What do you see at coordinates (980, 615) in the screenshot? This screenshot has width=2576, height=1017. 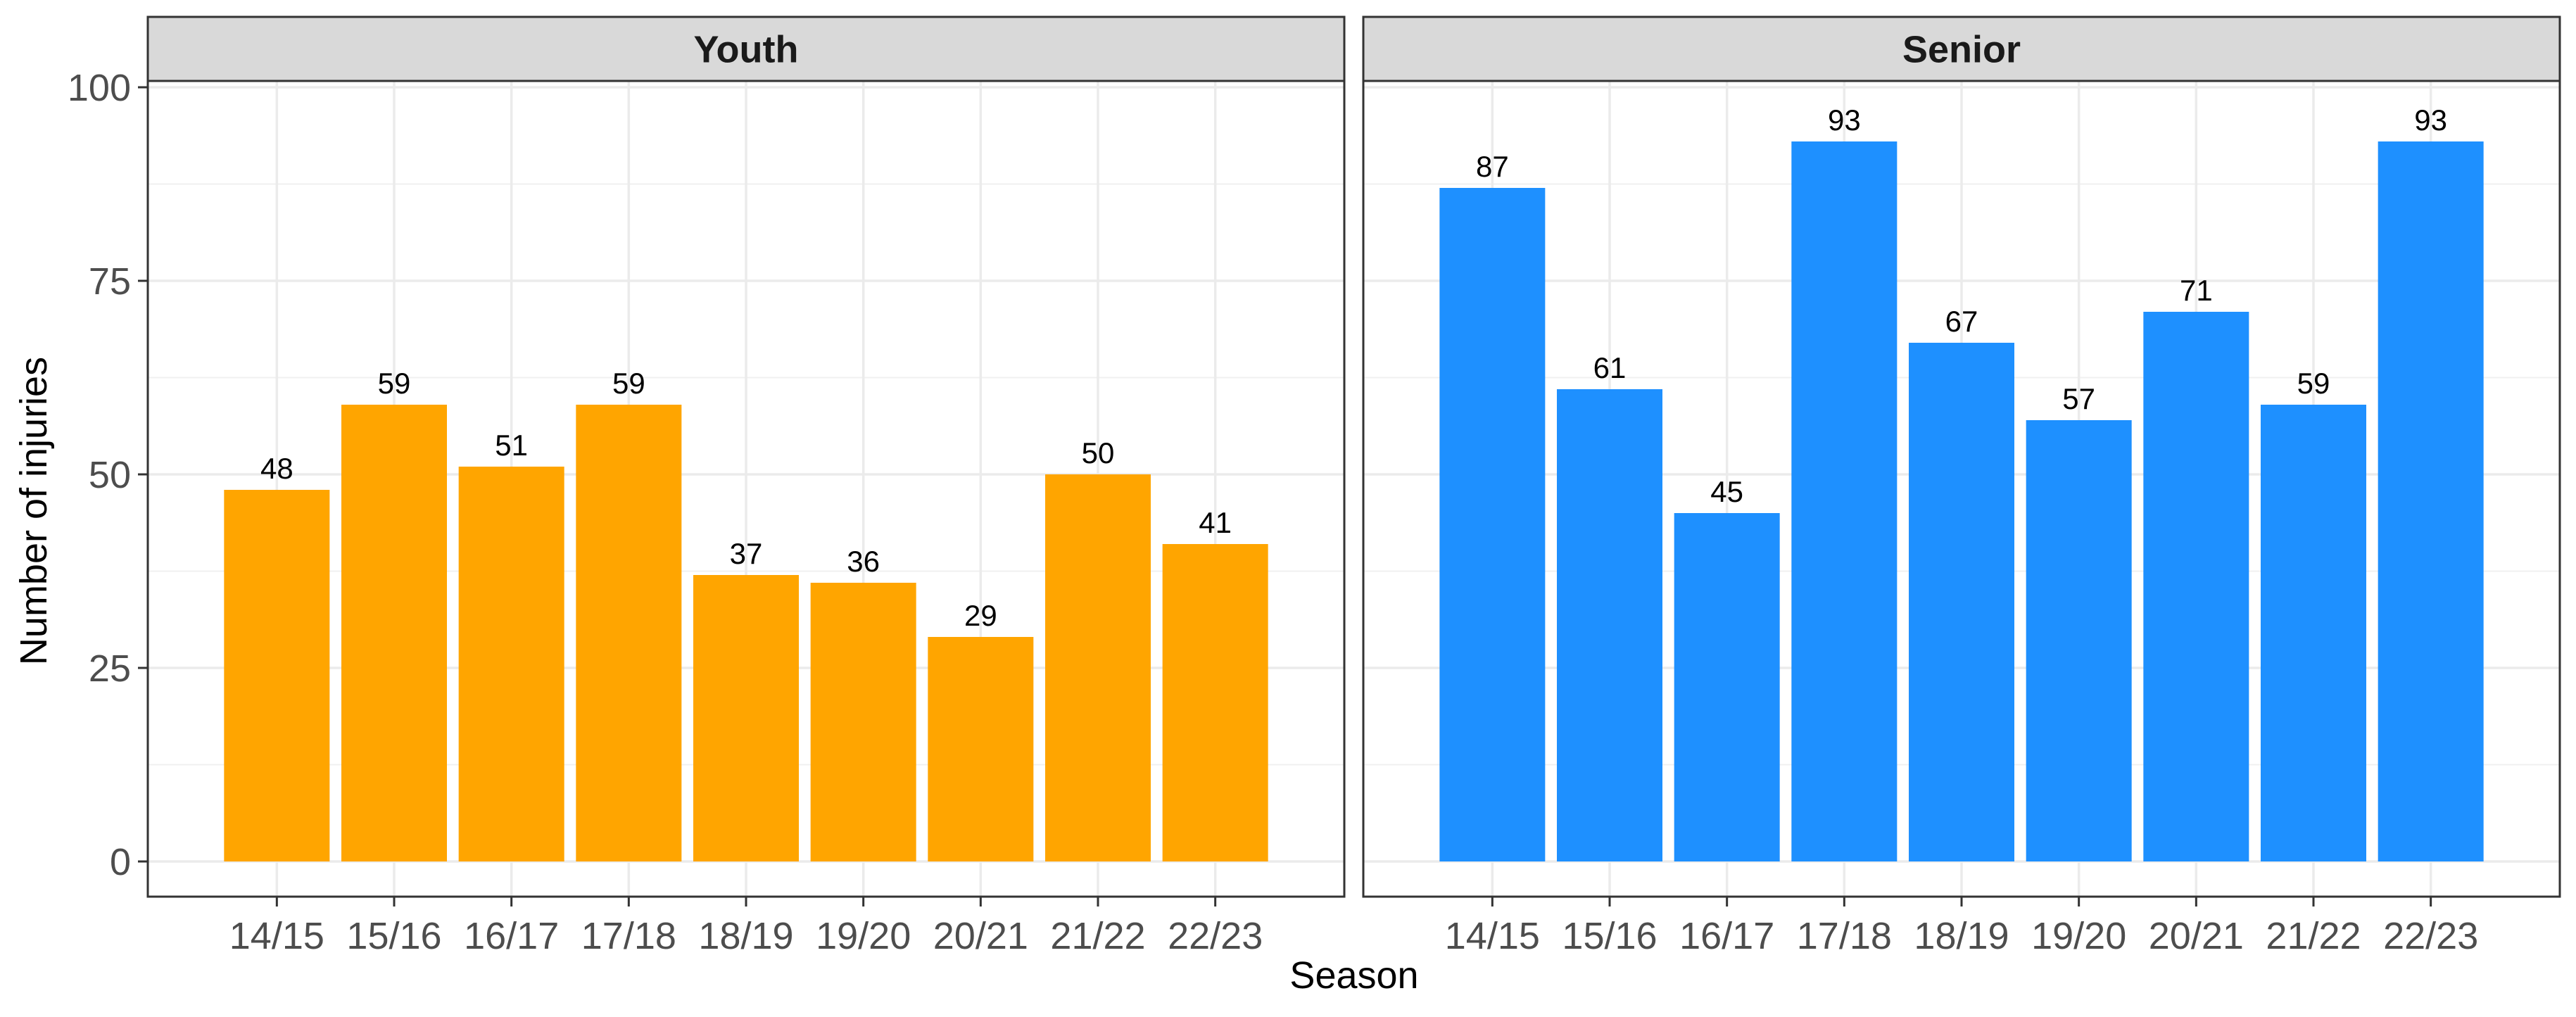 I see `data-label: 29` at bounding box center [980, 615].